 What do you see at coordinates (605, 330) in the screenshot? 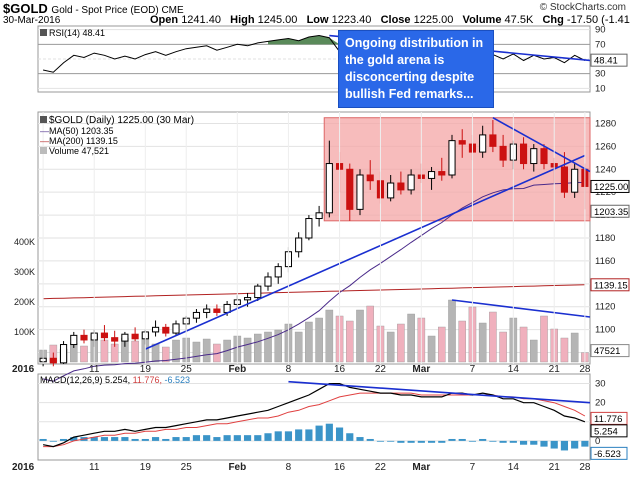
I see `price-tick-label: 1100` at bounding box center [605, 330].